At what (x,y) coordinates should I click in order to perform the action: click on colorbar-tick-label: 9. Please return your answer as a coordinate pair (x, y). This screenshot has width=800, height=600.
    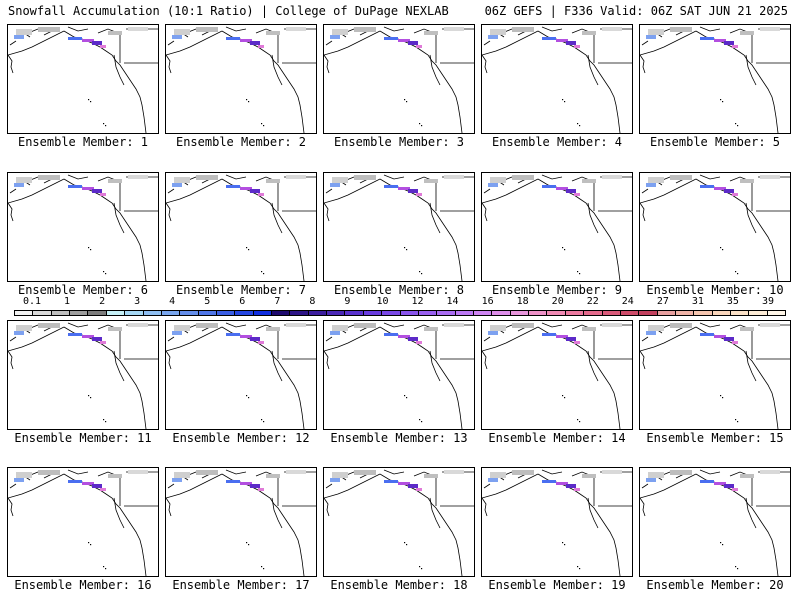
    Looking at the image, I should click on (347, 301).